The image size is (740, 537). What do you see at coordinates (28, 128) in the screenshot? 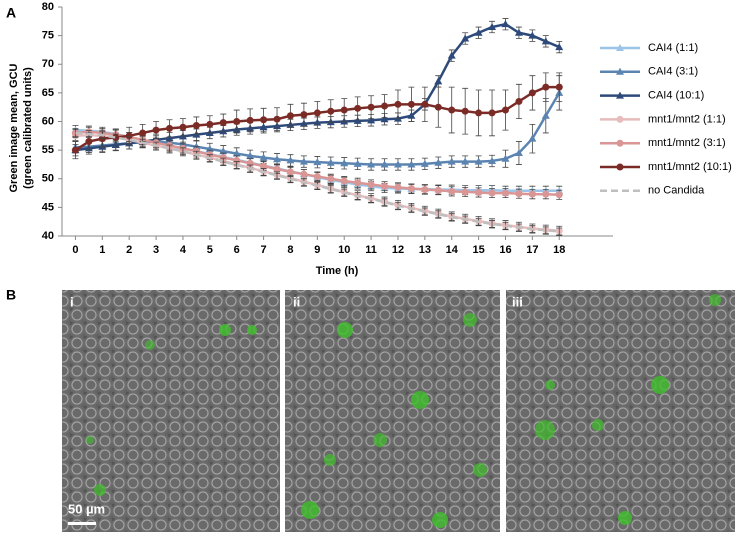
I see `y-axis-label: (green calibrated units)` at bounding box center [28, 128].